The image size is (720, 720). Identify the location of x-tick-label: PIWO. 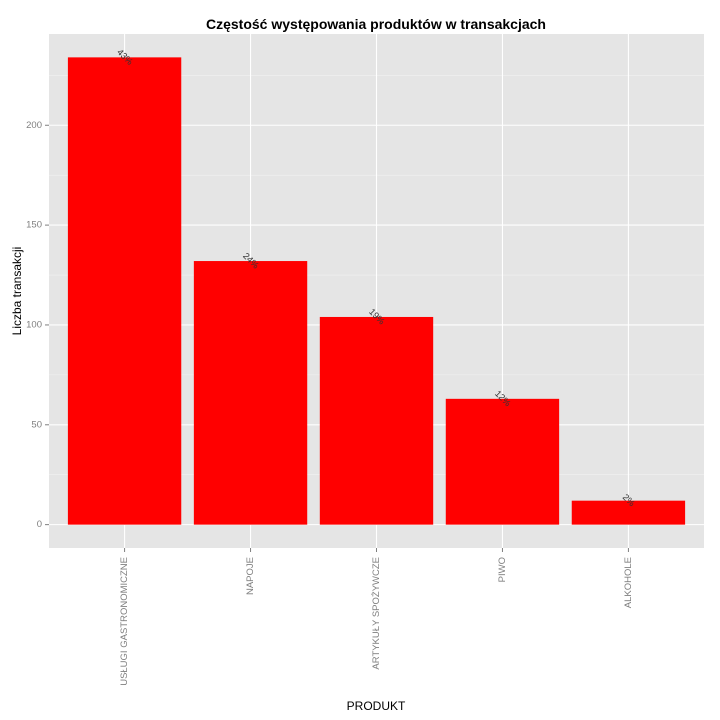
(502, 569).